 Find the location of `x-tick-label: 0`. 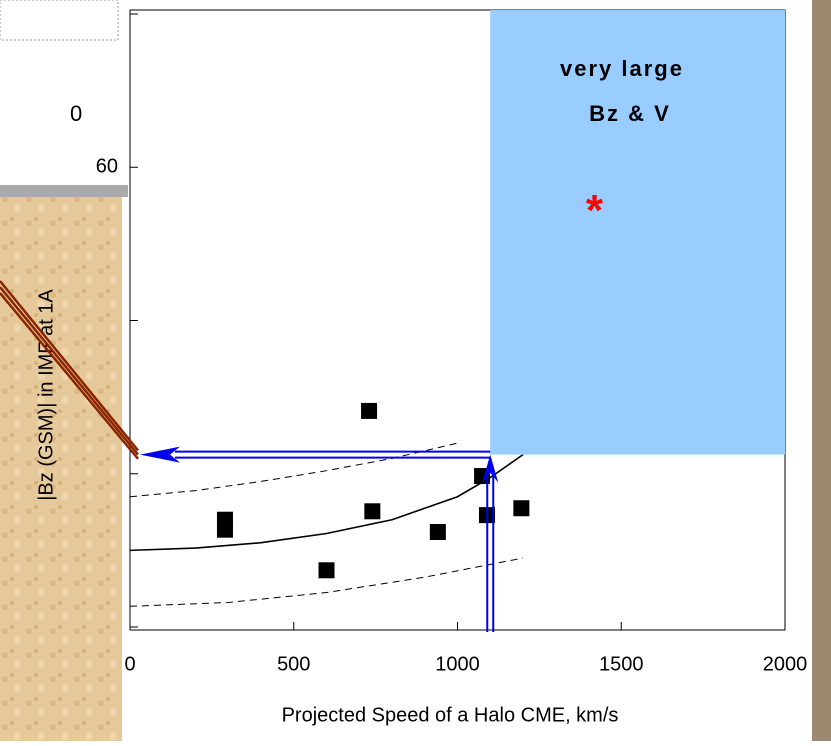

x-tick-label: 0 is located at coordinates (129, 664).